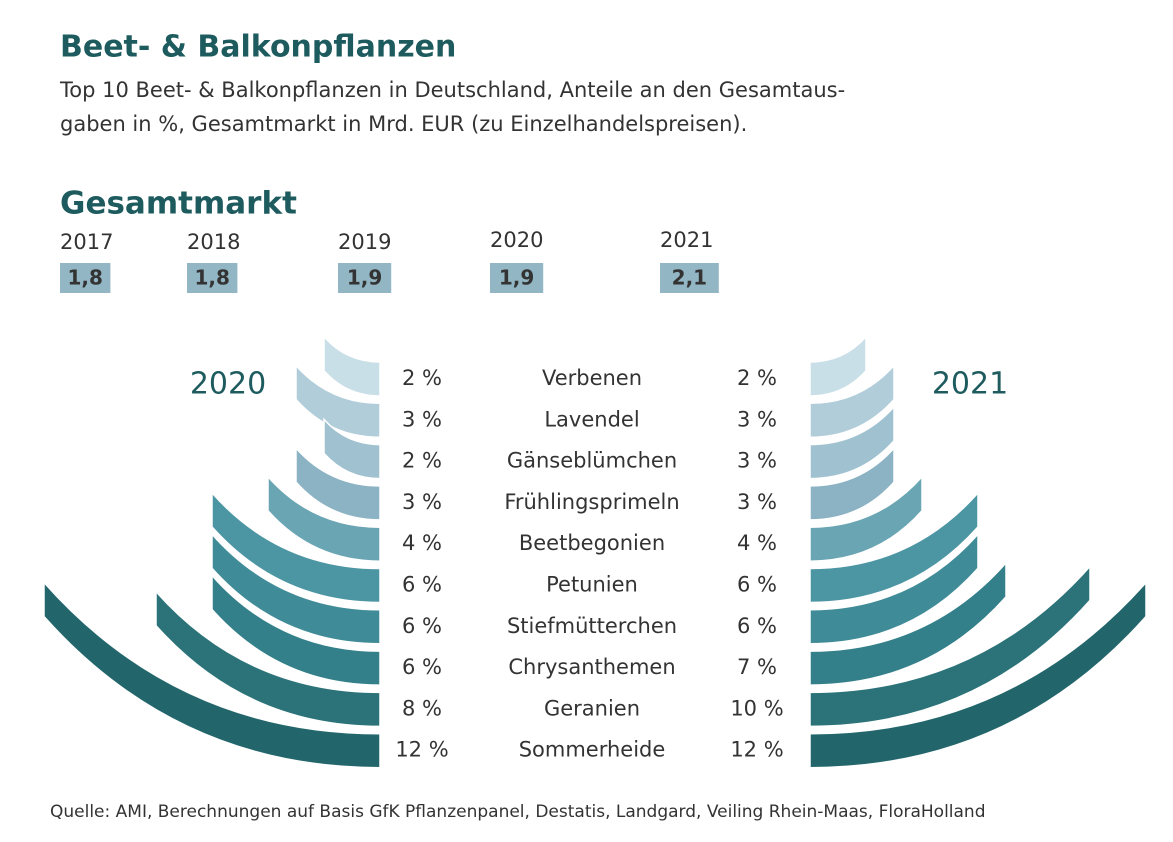 This screenshot has height=842, width=1173. What do you see at coordinates (516, 240) in the screenshot?
I see `year-label: 2020` at bounding box center [516, 240].